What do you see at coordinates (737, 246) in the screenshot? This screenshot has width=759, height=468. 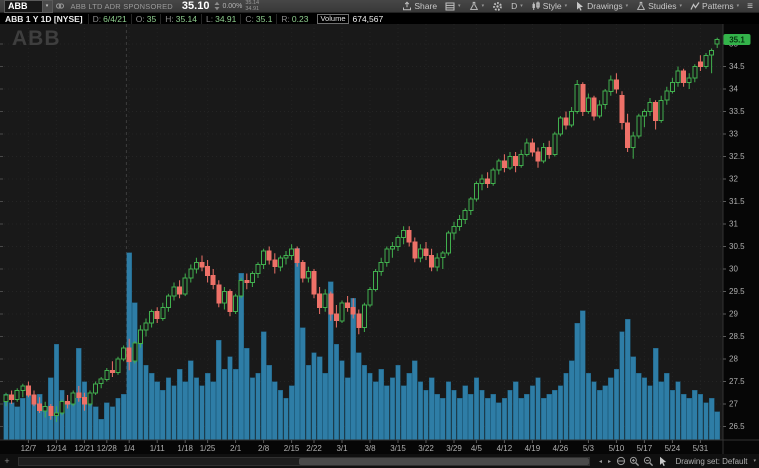 I see `svg-text: 30.5` at bounding box center [737, 246].